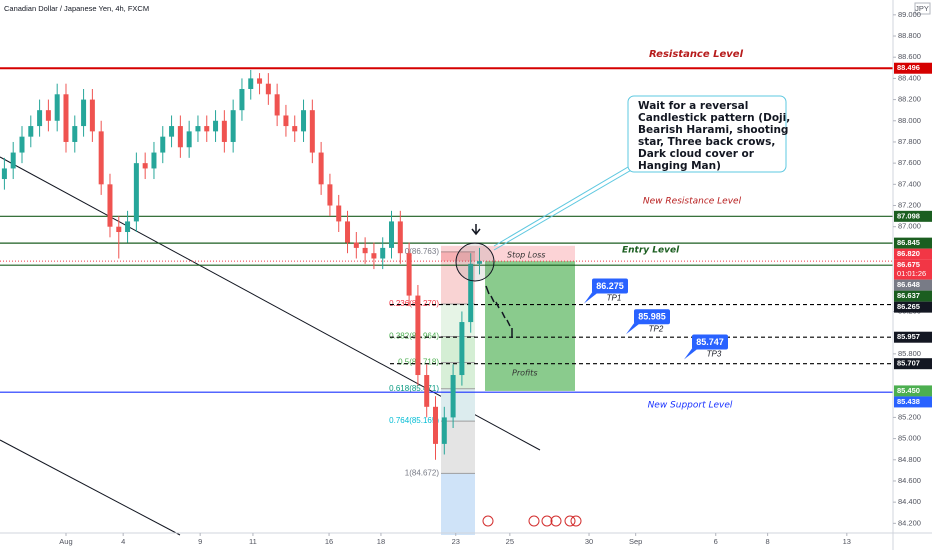 The height and width of the screenshot is (550, 932). What do you see at coordinates (475, 262) in the screenshot?
I see `highlight-circle` at bounding box center [475, 262].